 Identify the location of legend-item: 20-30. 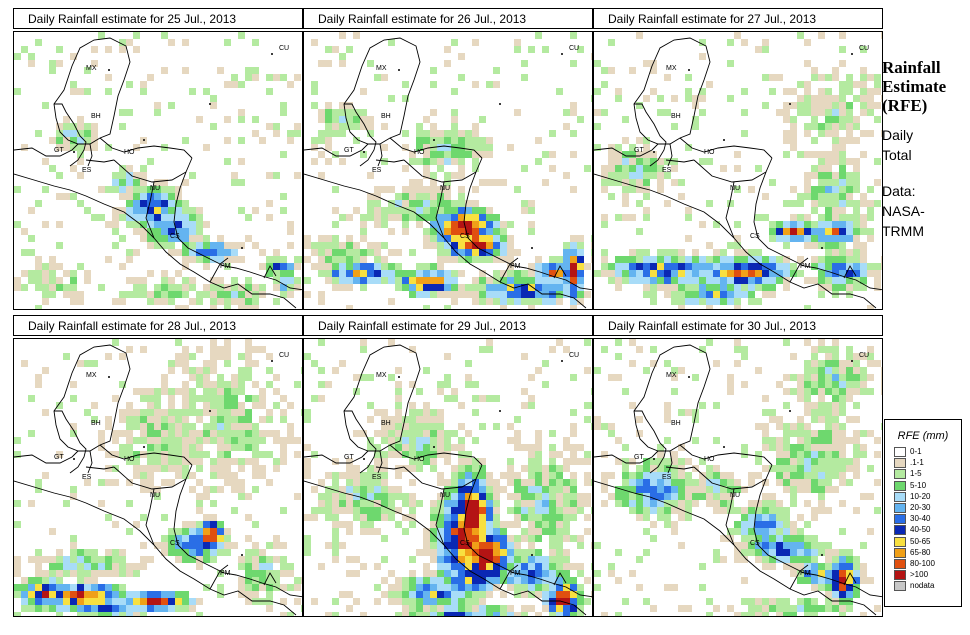
(927, 507).